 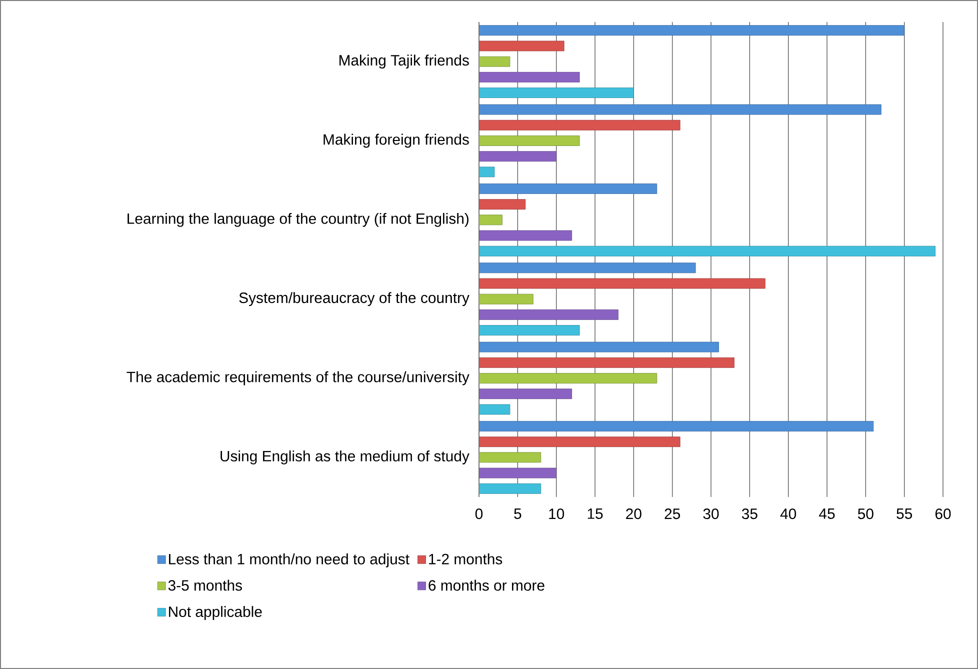 I want to click on x-tick-label: 30, so click(x=711, y=514).